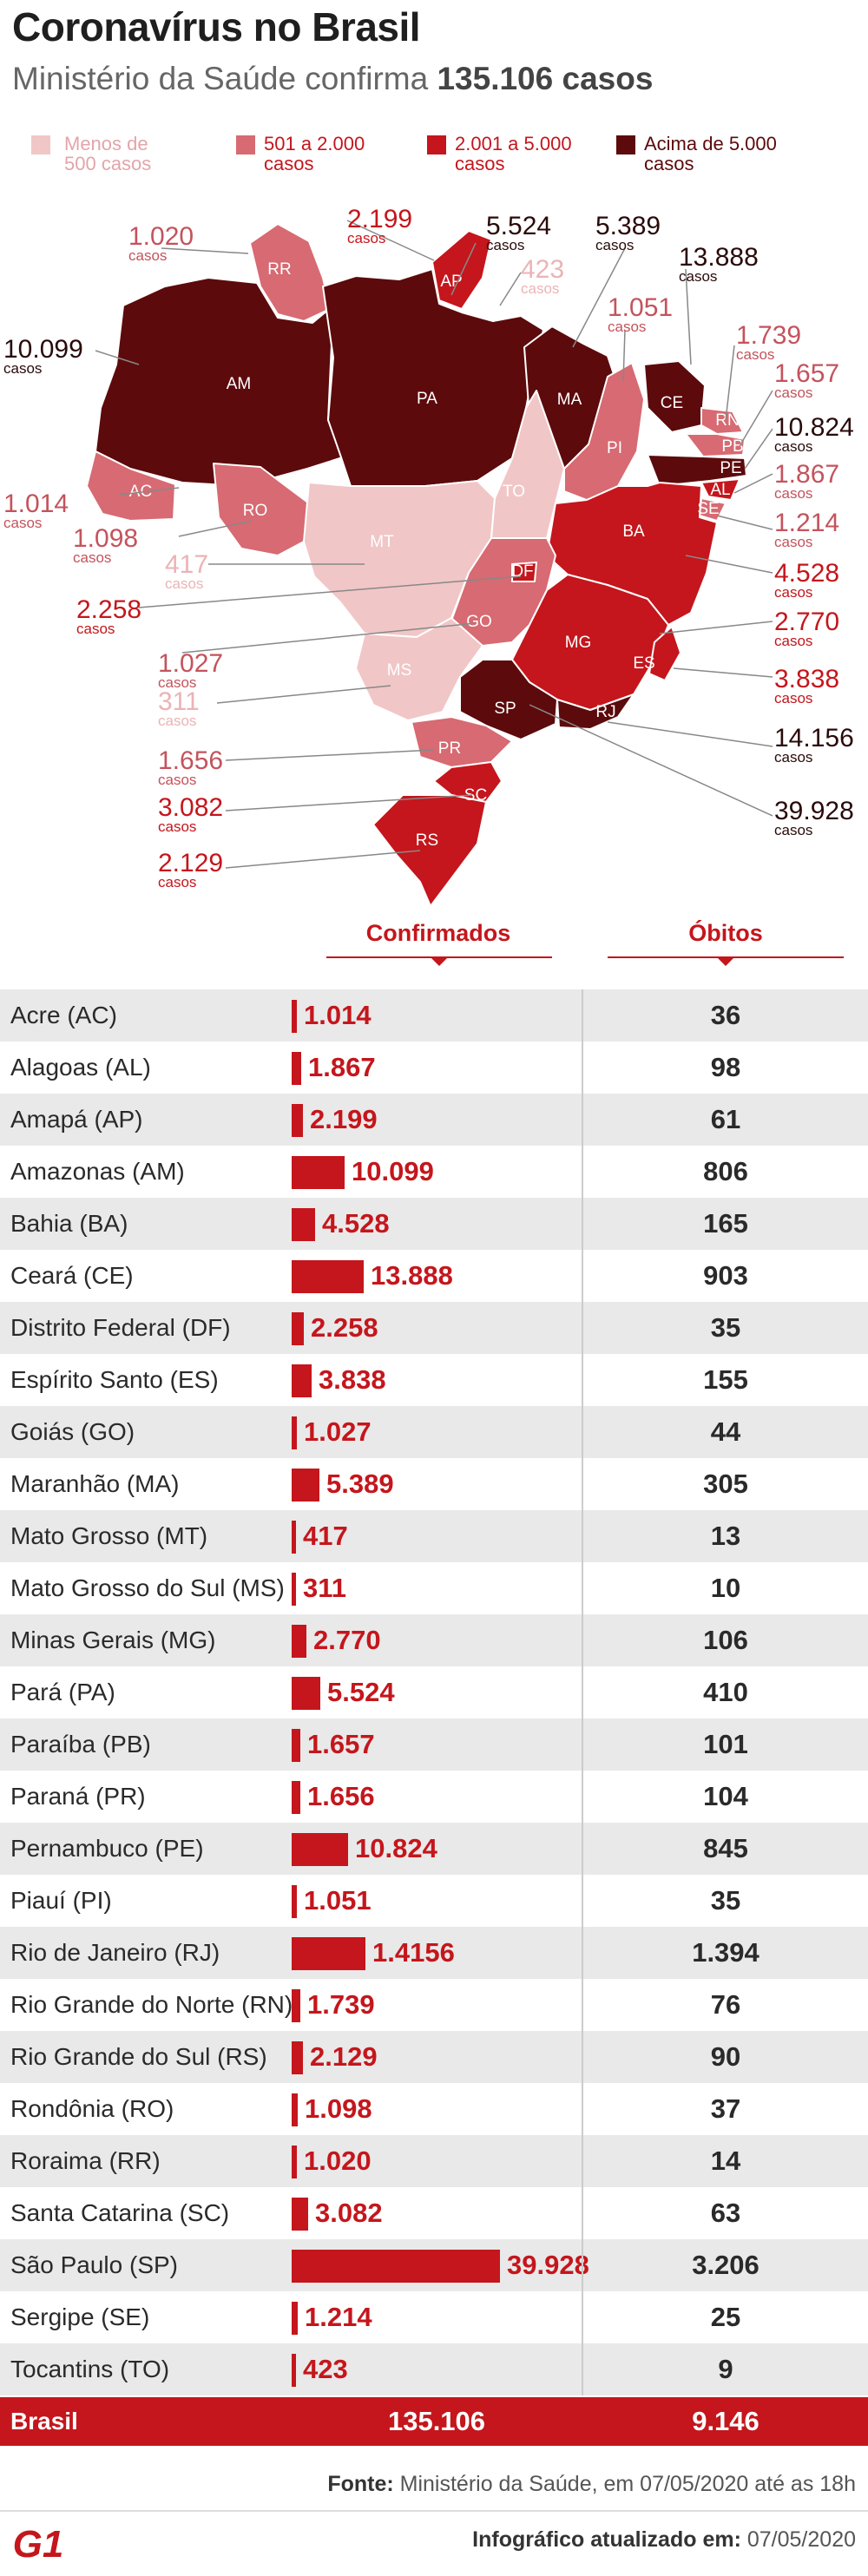 This screenshot has width=868, height=2576. I want to click on map-uf-ES: ES, so click(643, 664).